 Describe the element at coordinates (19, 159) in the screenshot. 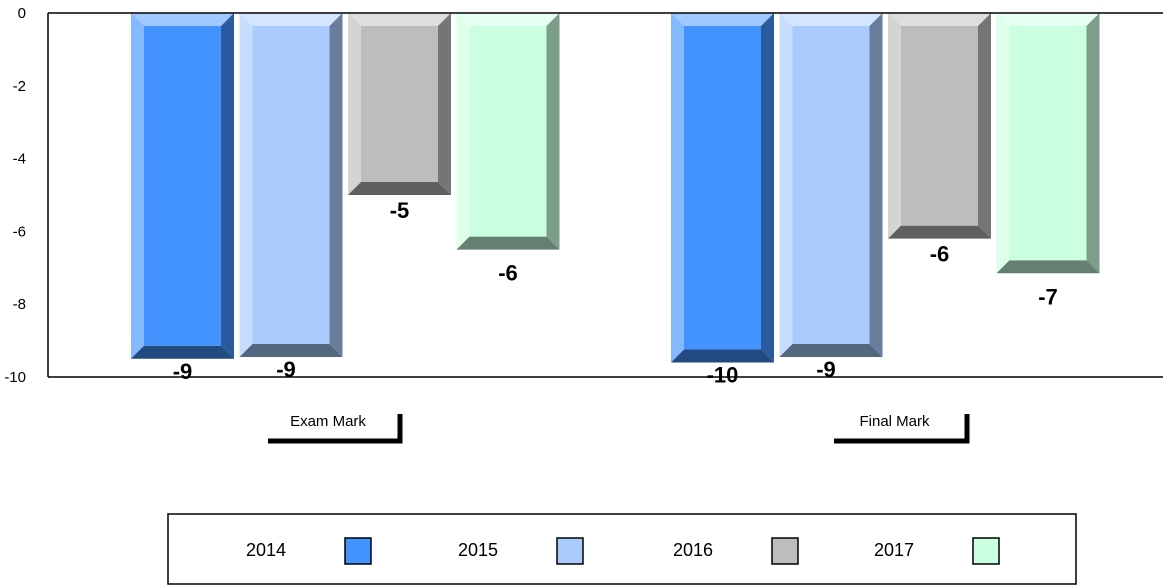

I see `y-tick-label: -4` at that location.